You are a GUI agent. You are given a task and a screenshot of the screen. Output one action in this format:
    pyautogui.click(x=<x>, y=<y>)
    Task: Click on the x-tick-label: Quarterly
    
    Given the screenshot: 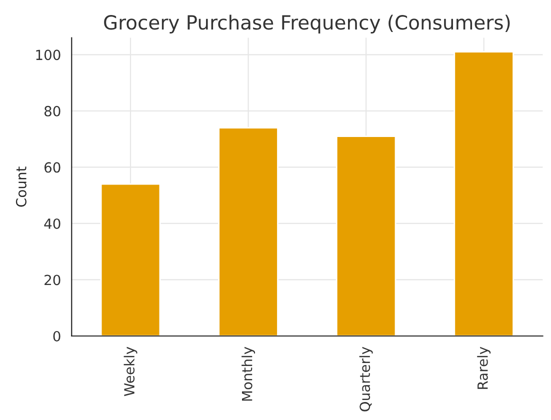 What is the action you would take?
    pyautogui.click(x=366, y=379)
    